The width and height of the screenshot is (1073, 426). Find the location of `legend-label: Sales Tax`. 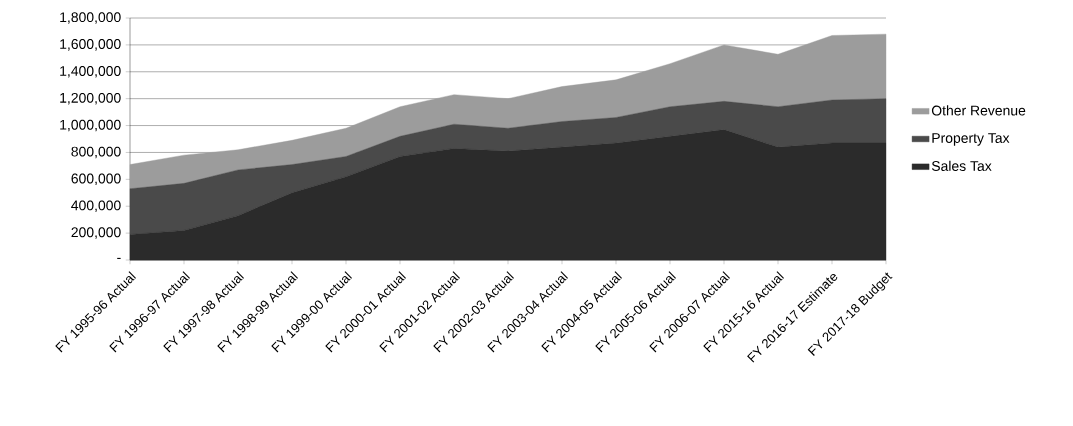

legend-label: Sales Tax is located at coordinates (961, 165).